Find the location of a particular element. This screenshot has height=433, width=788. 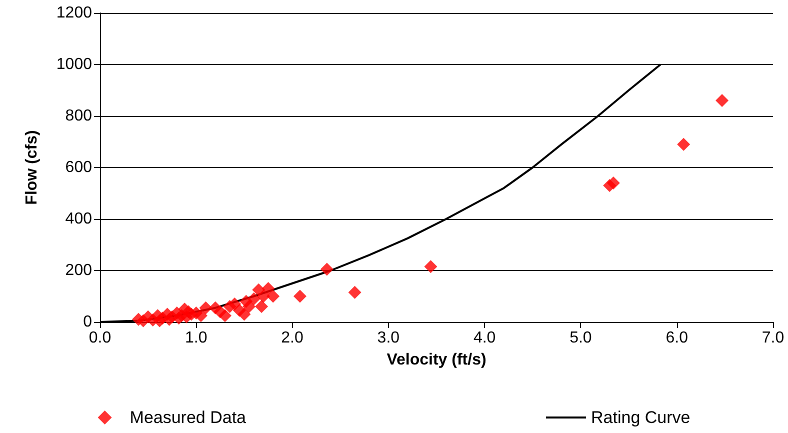

legend-label: Measured Data is located at coordinates (188, 417).